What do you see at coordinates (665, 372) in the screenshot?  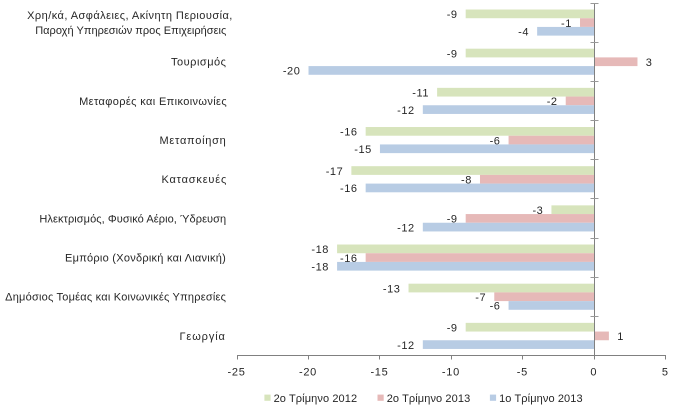 I see `svg-text: 5` at bounding box center [665, 372].